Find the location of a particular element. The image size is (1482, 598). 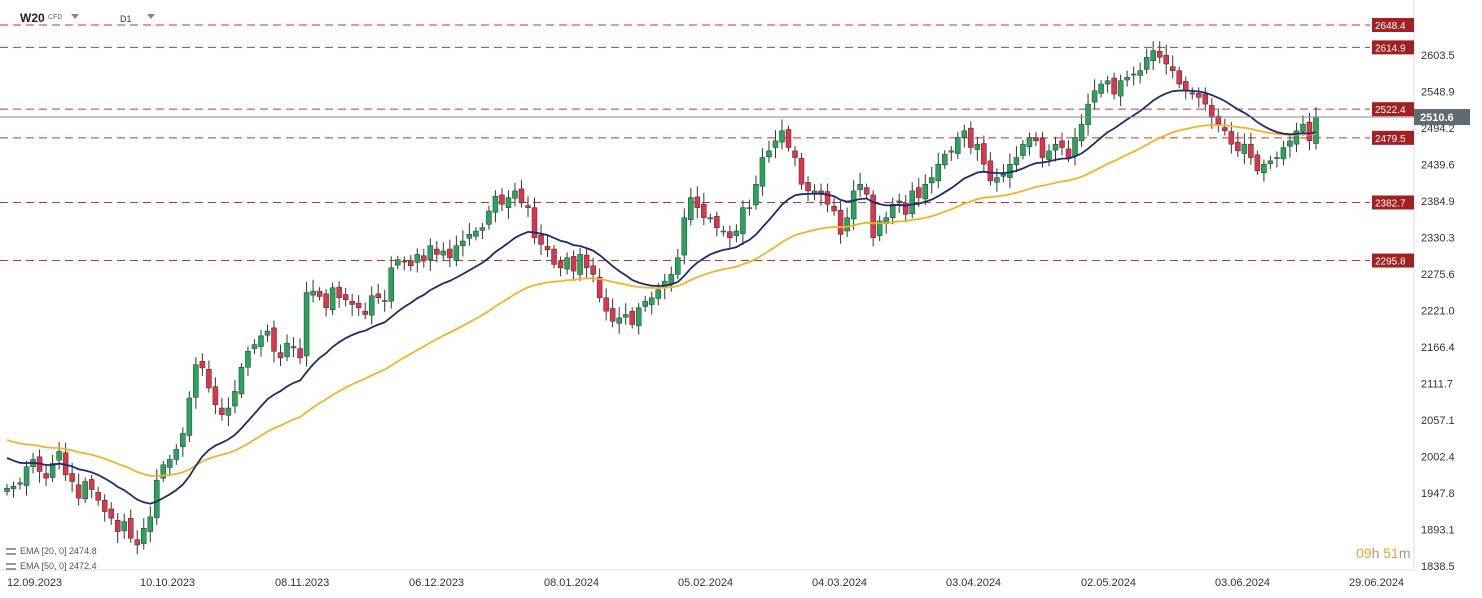

ema20-legend: EMA [20, 0] 2474.8 is located at coordinates (51, 551).